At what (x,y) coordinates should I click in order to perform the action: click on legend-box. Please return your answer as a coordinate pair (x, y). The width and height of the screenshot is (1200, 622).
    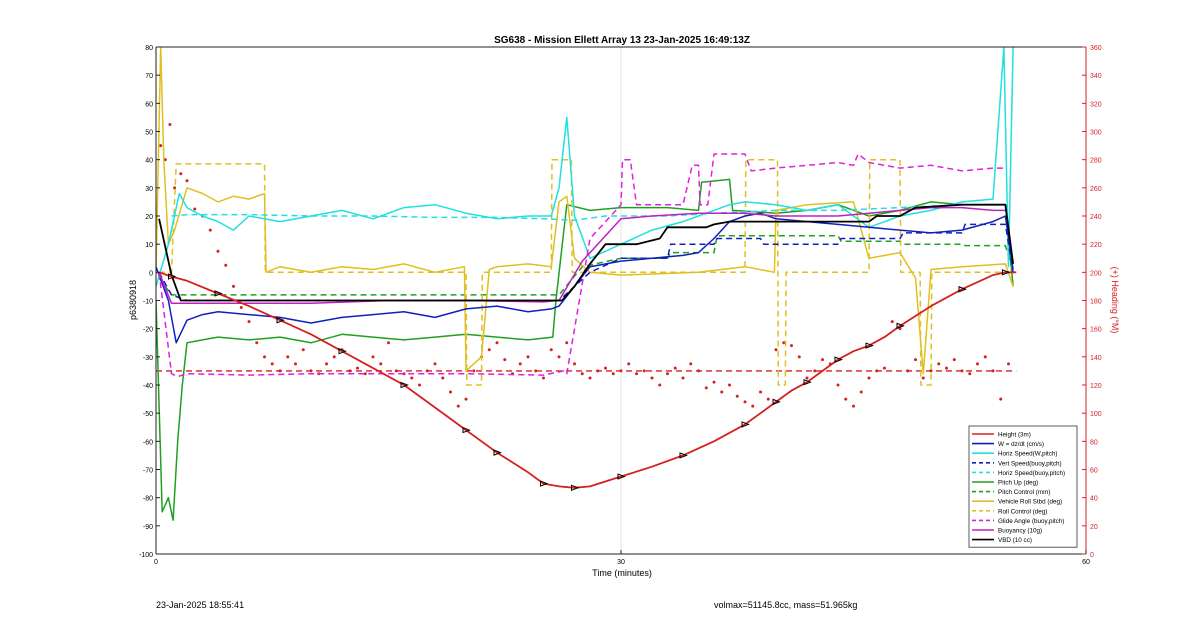
    Looking at the image, I should click on (1023, 486).